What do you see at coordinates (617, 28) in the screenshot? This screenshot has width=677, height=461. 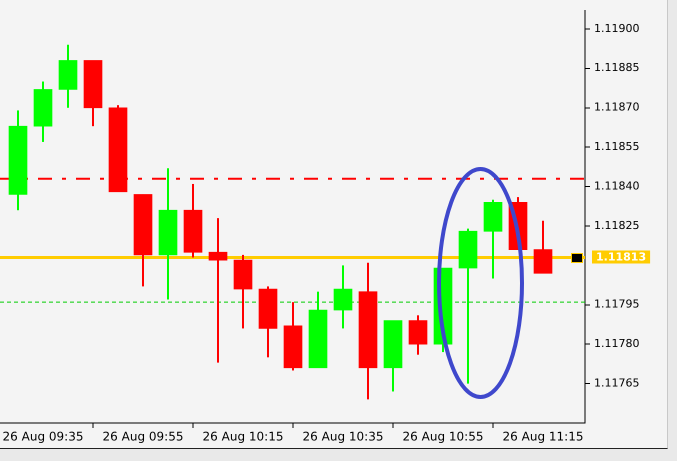 I see `y-tick-label: 1.11900` at bounding box center [617, 28].